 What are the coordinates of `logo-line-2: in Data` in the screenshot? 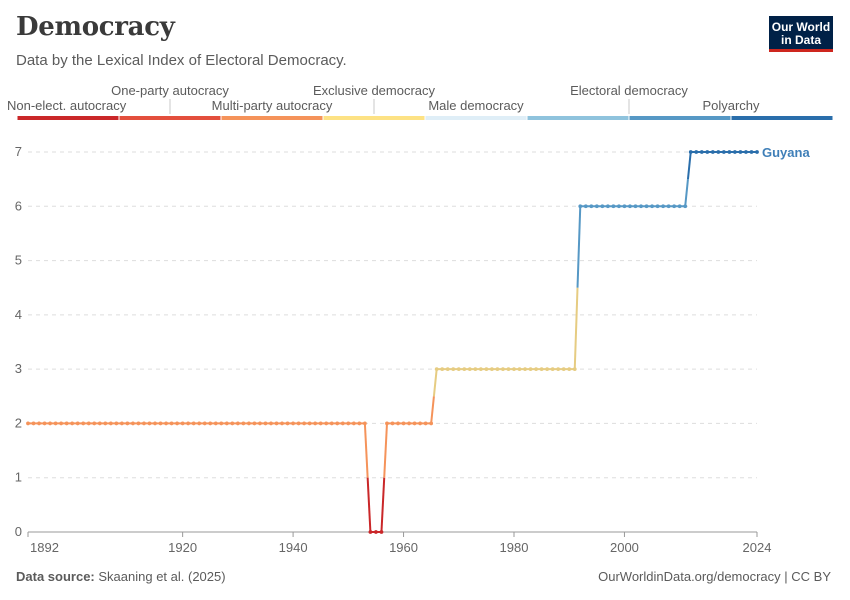 It's located at (800, 39).